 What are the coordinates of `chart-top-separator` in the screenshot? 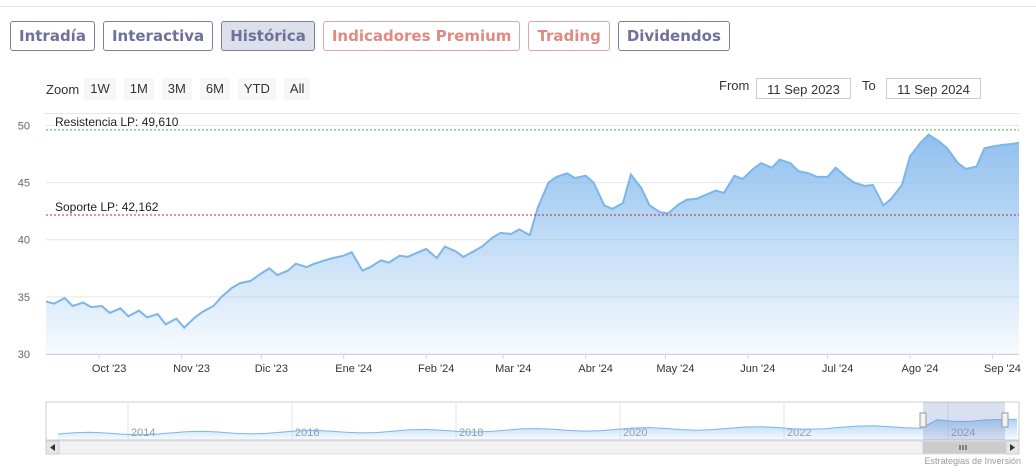 It's located at (531, 113).